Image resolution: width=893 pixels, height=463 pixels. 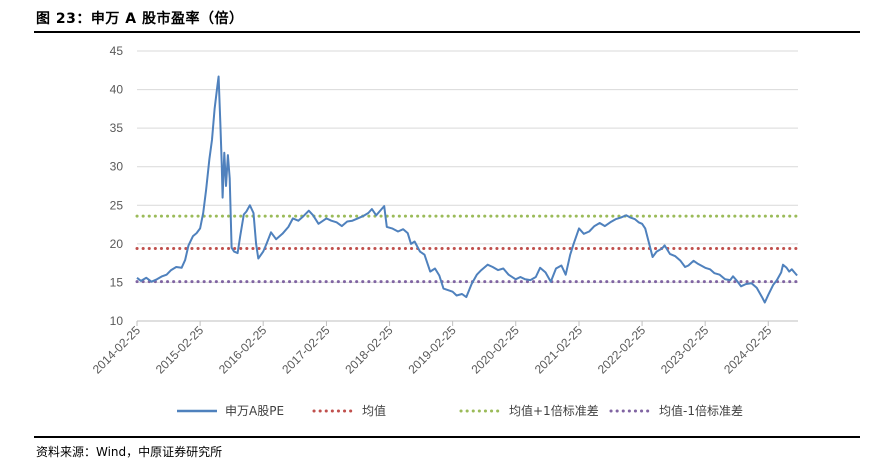 What do you see at coordinates (117, 51) in the screenshot?
I see `y-tick-label: 45` at bounding box center [117, 51].